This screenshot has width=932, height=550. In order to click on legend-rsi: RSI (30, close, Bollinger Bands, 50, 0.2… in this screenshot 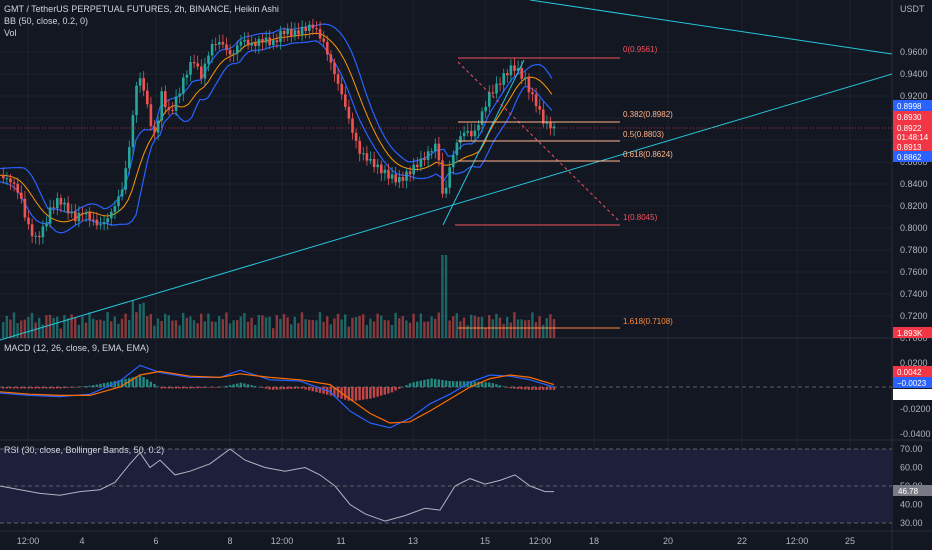, I will do `click(84, 450)`.